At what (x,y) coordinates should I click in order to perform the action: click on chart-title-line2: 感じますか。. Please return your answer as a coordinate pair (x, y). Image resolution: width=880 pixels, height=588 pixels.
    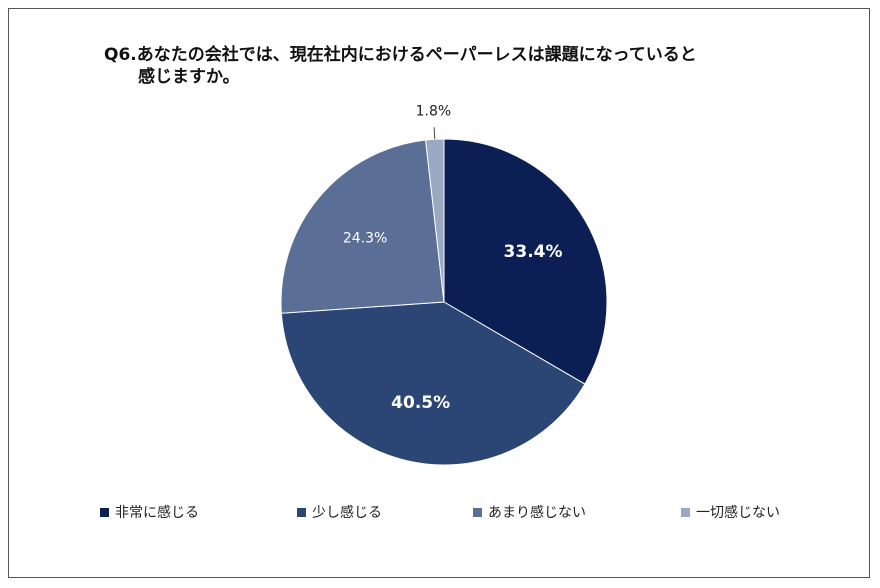
    Looking at the image, I should click on (189, 77).